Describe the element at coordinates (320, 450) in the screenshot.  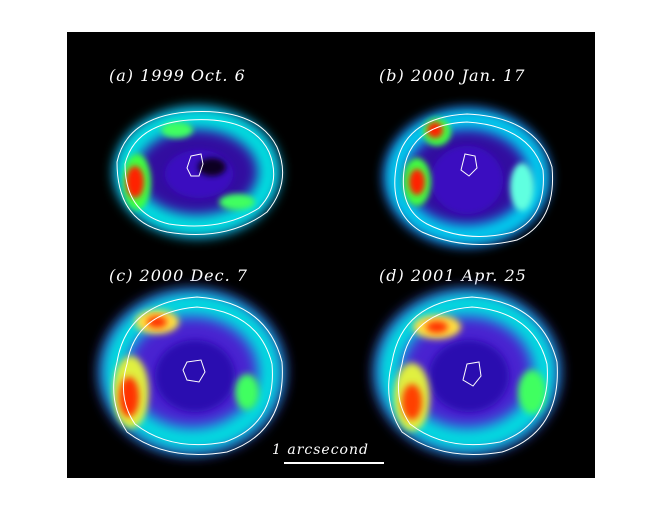
I see `scalebar-label: 1 arcsecond` at that location.